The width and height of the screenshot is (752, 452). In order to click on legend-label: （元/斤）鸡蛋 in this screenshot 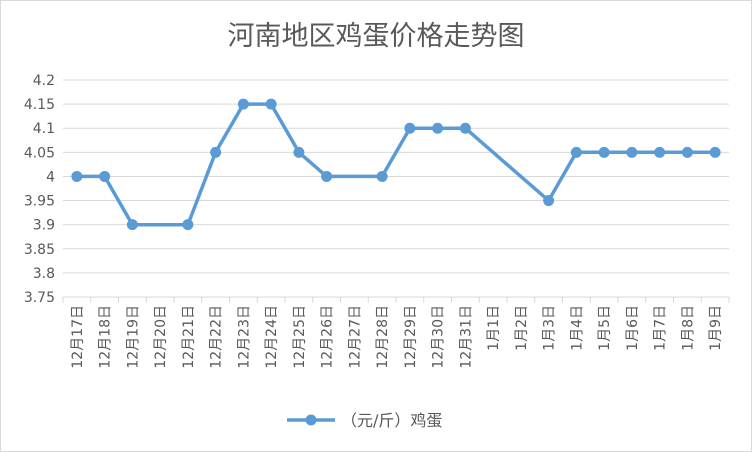, I will do `click(391, 420)`.